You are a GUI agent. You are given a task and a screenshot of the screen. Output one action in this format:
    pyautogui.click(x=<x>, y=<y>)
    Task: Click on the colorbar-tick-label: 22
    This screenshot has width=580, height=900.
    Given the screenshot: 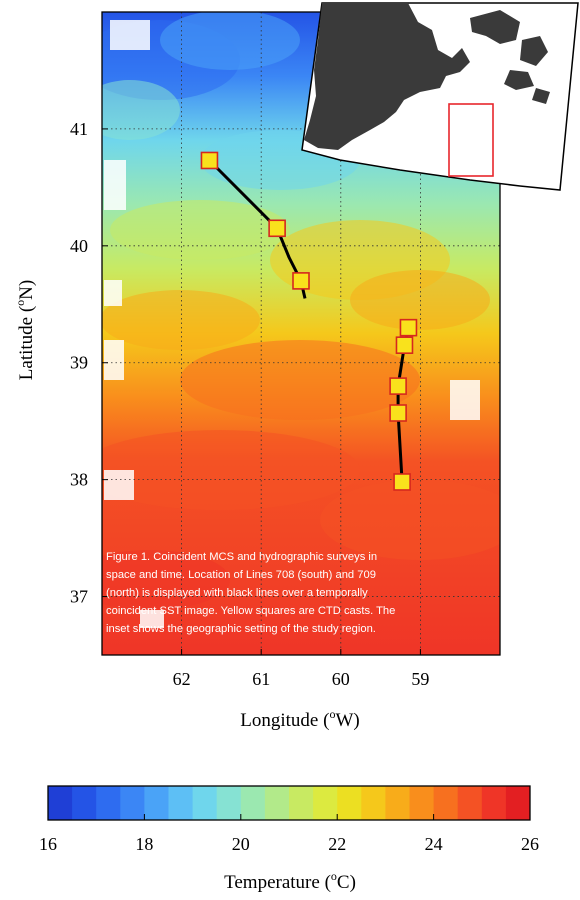 What is the action you would take?
    pyautogui.click(x=337, y=844)
    